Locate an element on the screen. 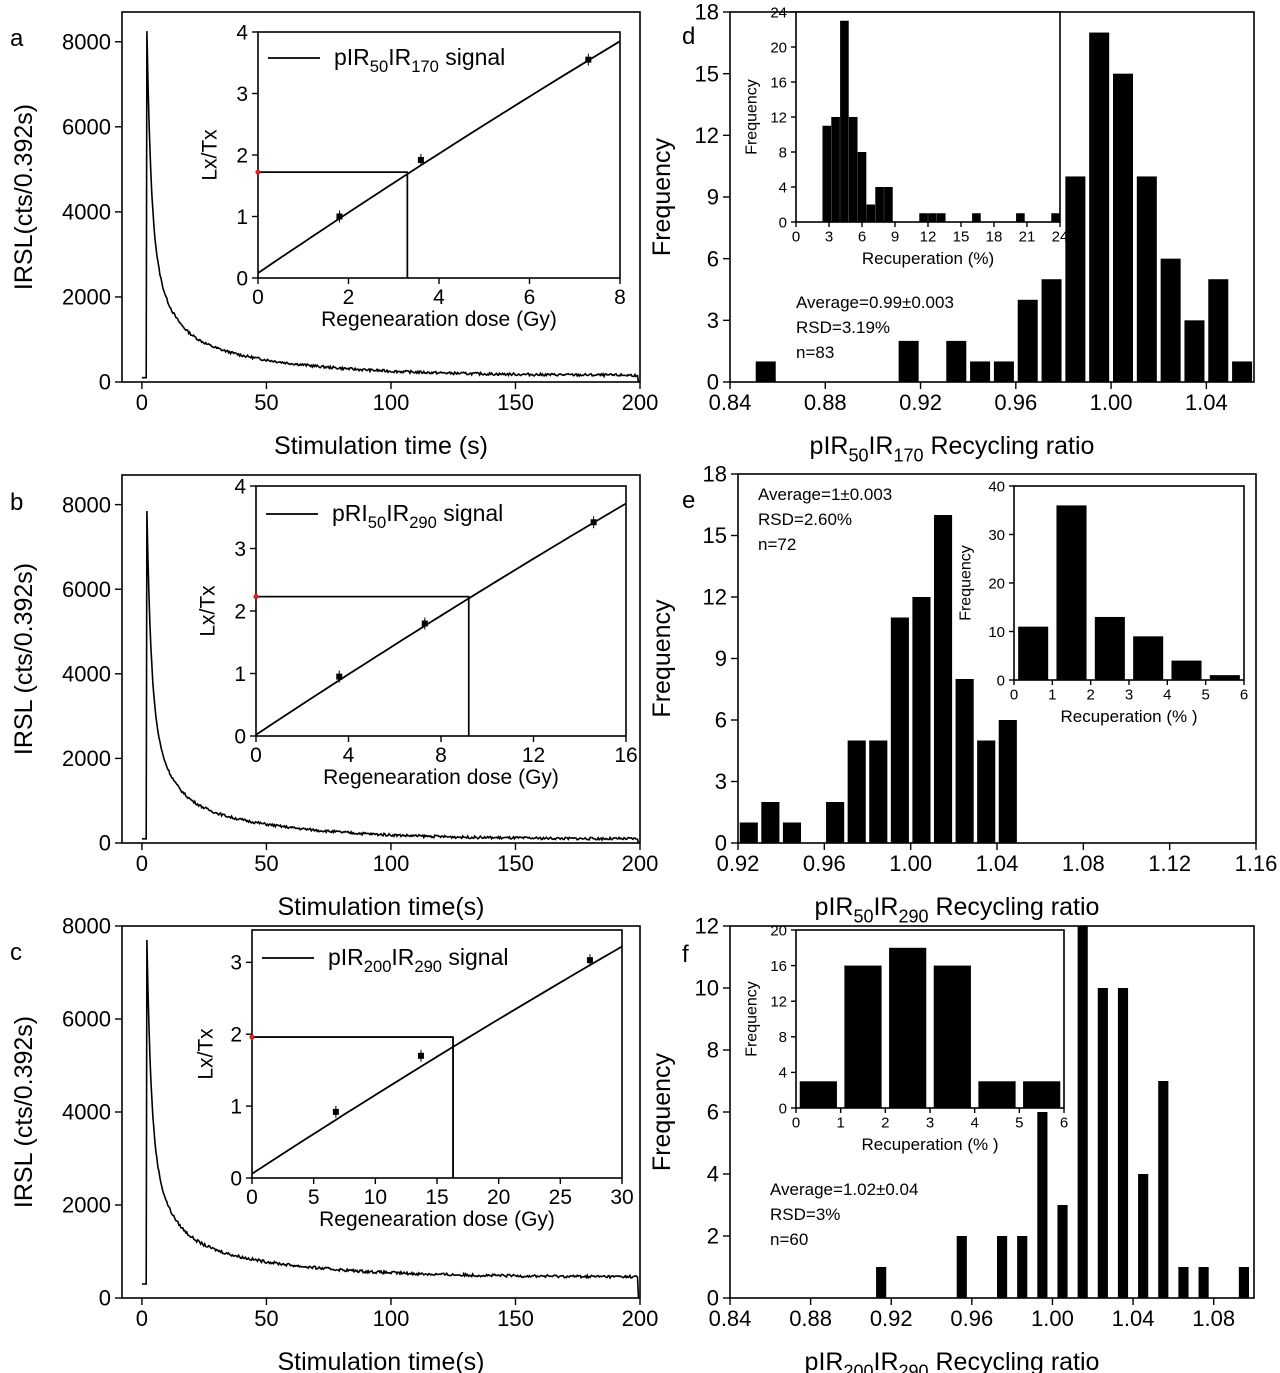 The height and width of the screenshot is (1373, 1280). panel-b-ytick-label: 2000 is located at coordinates (86, 758).